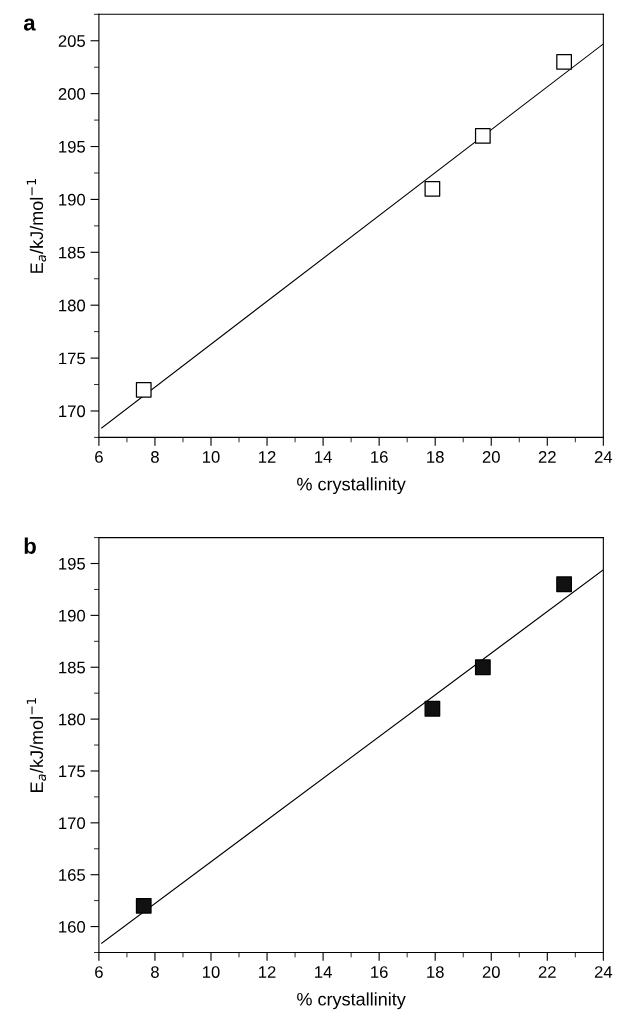 The height and width of the screenshot is (1022, 622). What do you see at coordinates (72, 94) in the screenshot?
I see `y-tick-label: 200` at bounding box center [72, 94].